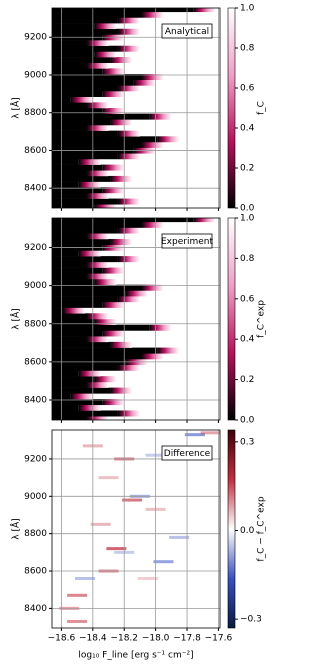 The height and width of the screenshot is (667, 320). Describe the element at coordinates (262, 319) in the screenshot. I see `colorbar-label: f_C^exp` at that location.